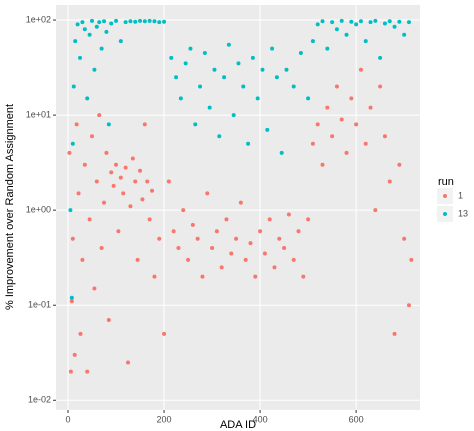  What do you see at coordinates (38, 114) in the screenshot?
I see `y-tick-label: 1e+01` at bounding box center [38, 114].